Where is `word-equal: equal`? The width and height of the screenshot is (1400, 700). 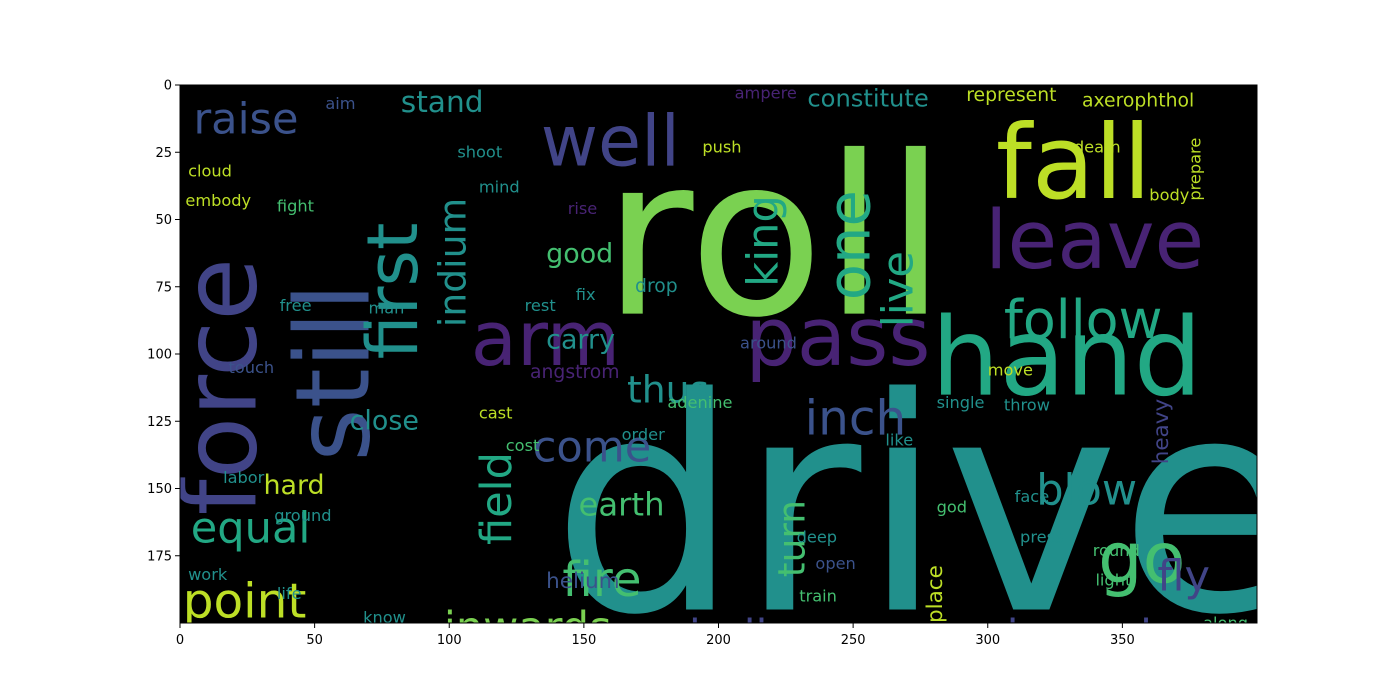
word-equal: equal is located at coordinates (251, 528).